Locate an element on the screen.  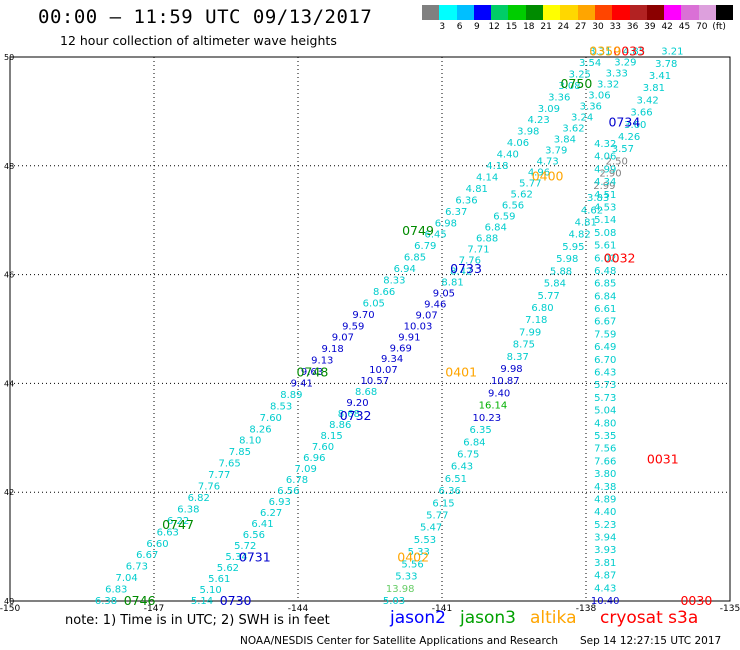
wave-height-value: 6.38 is located at coordinates (106, 601).